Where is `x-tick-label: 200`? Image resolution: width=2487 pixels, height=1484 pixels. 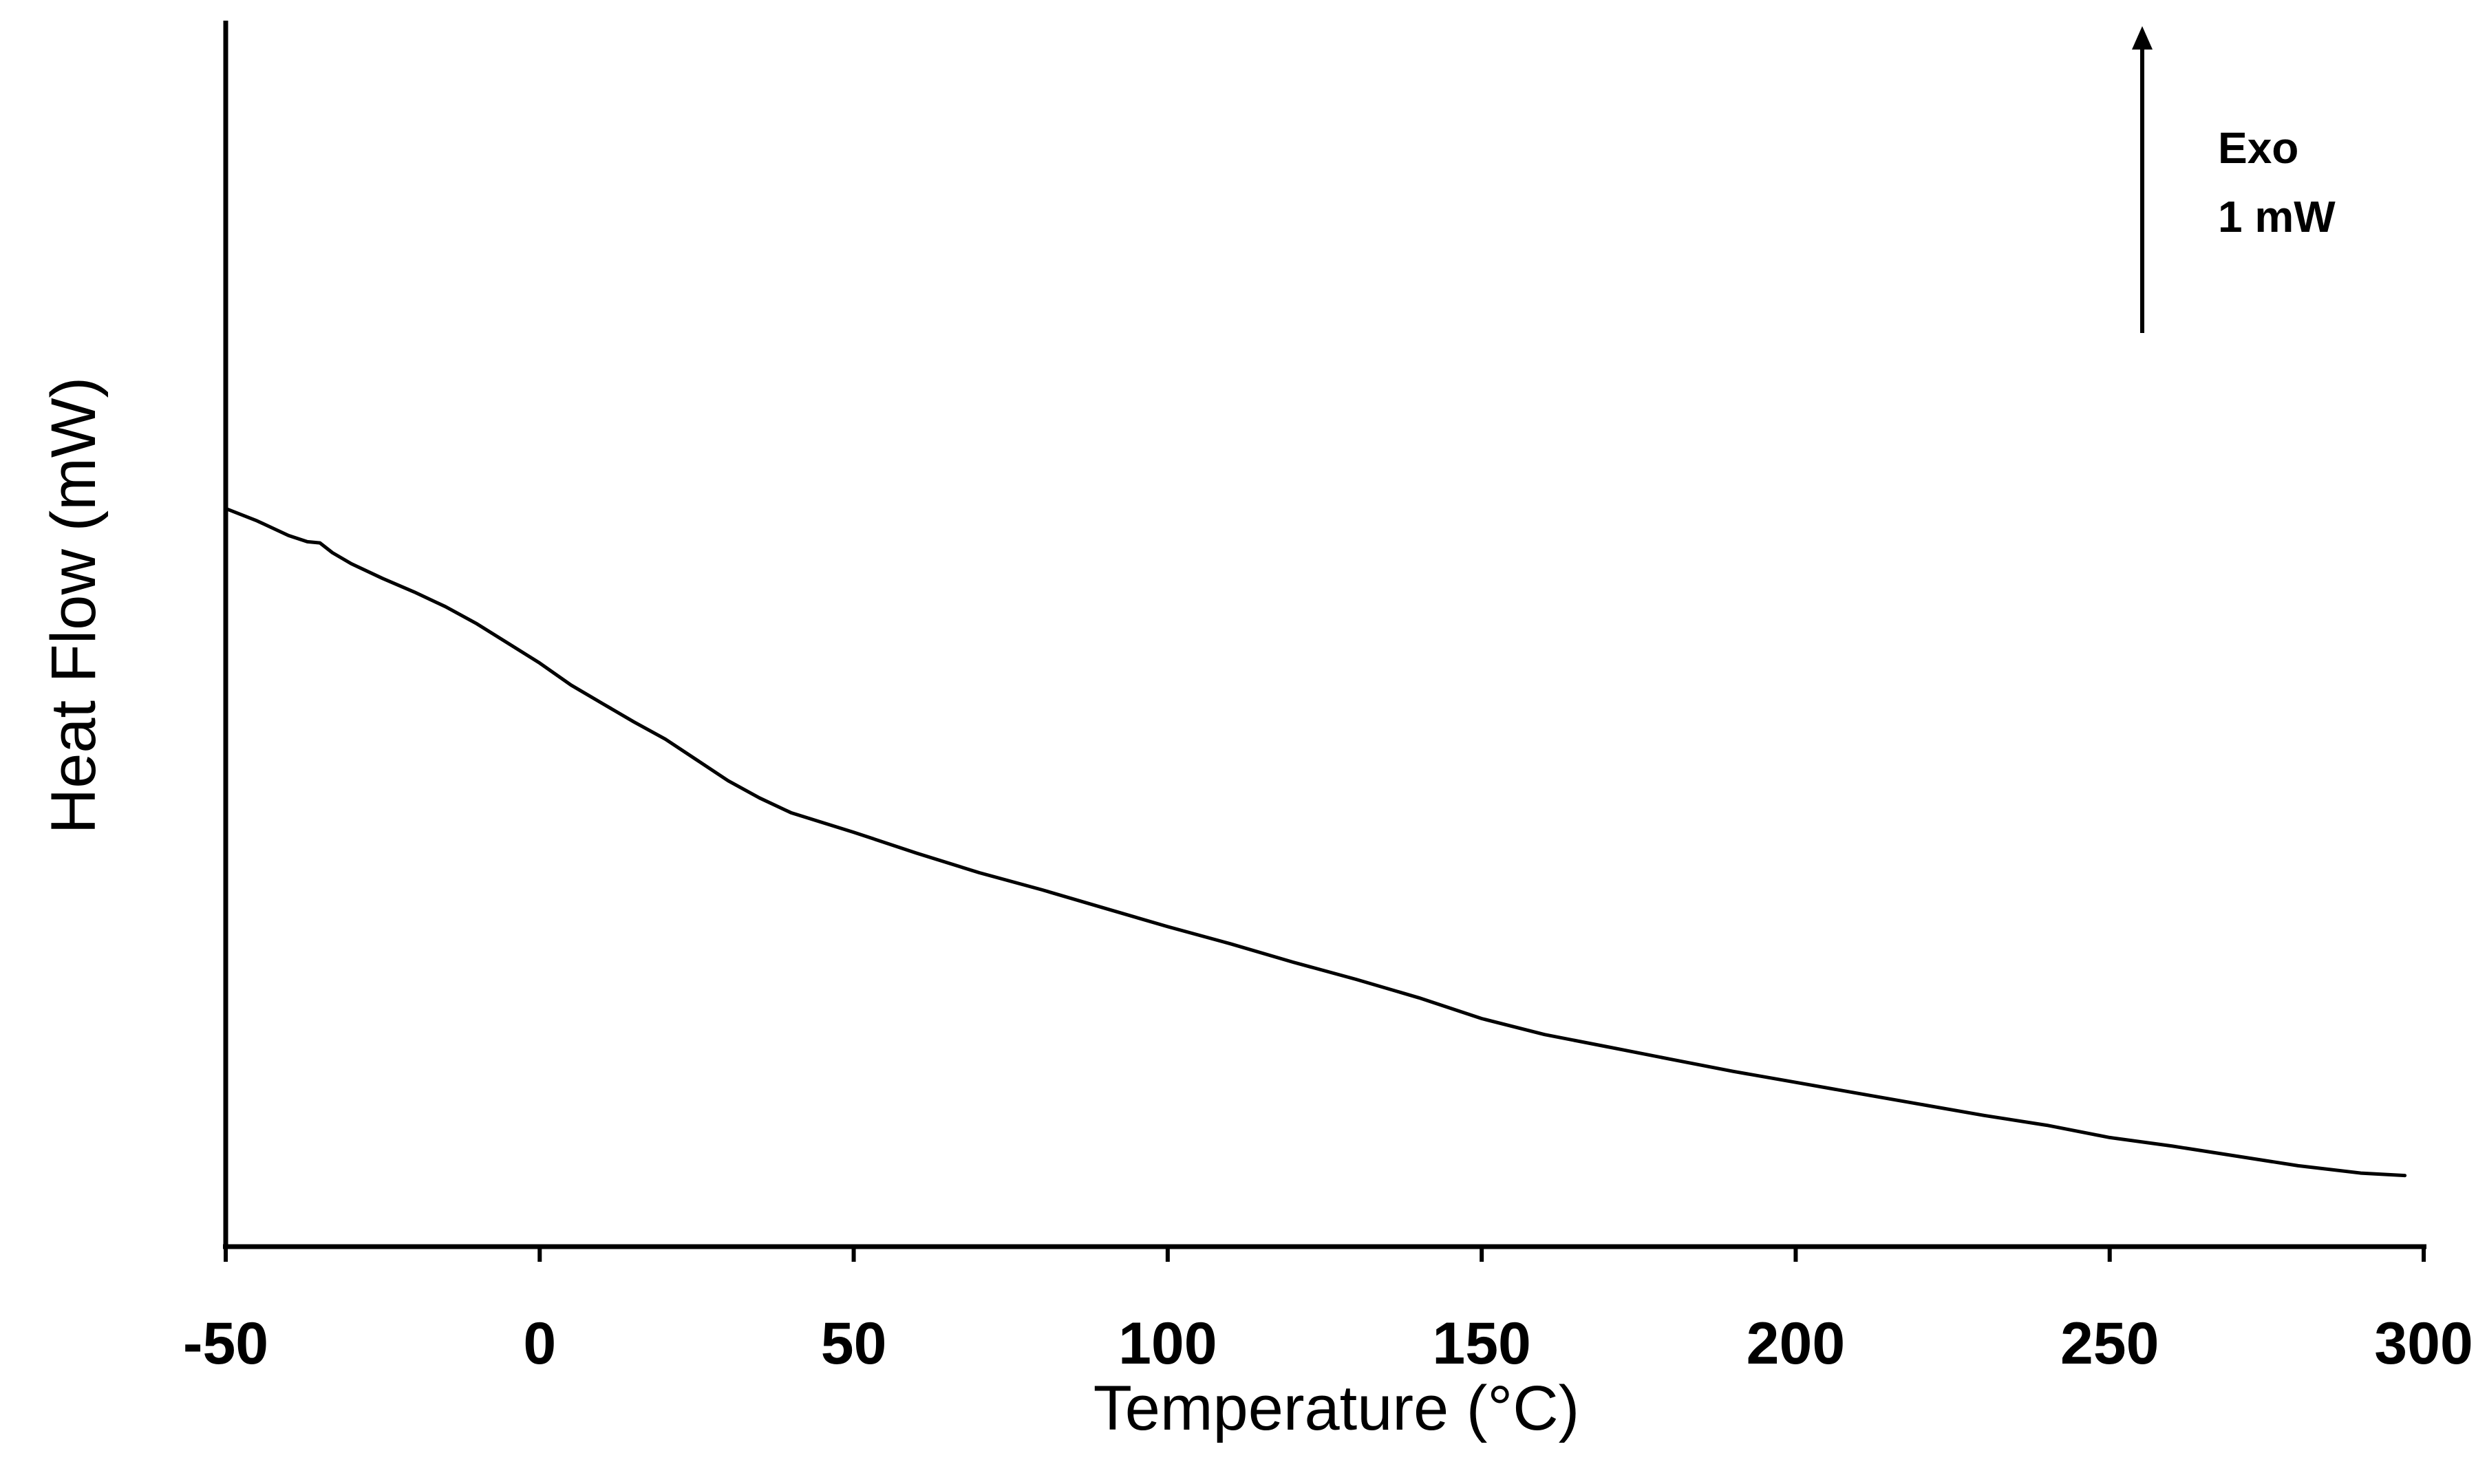
x-tick-label: 200 is located at coordinates (1796, 1344).